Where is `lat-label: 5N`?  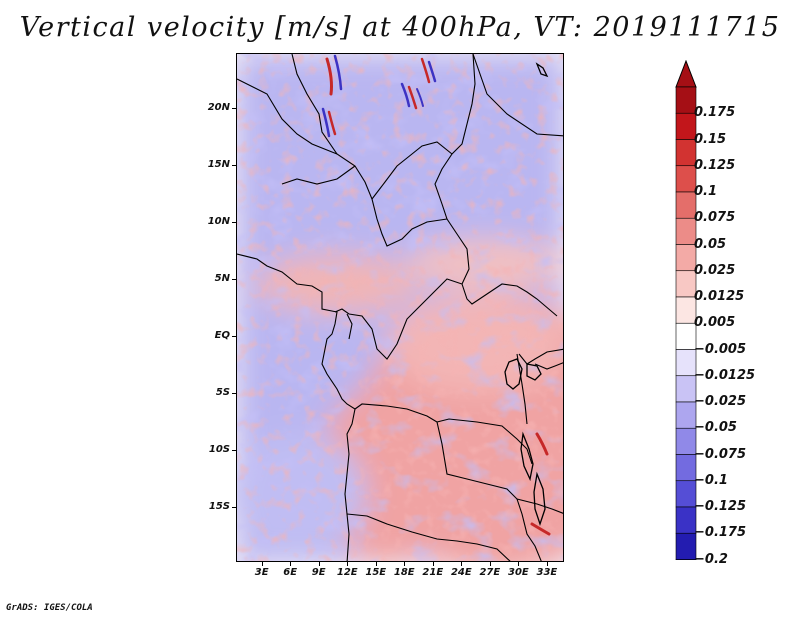 lat-label: 5N is located at coordinates (222, 278).